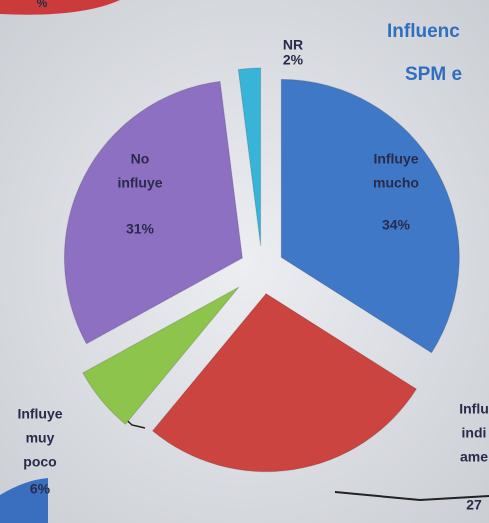 The width and height of the screenshot is (489, 523). I want to click on slice-label: influye, so click(139, 183).